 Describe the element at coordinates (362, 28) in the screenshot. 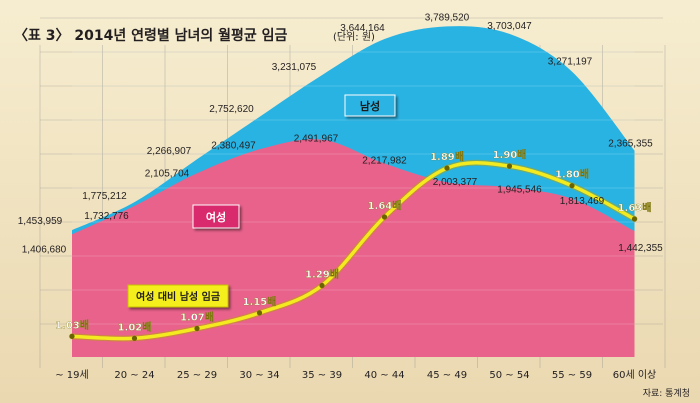

I see `male-value-label: 3,644,164` at that location.